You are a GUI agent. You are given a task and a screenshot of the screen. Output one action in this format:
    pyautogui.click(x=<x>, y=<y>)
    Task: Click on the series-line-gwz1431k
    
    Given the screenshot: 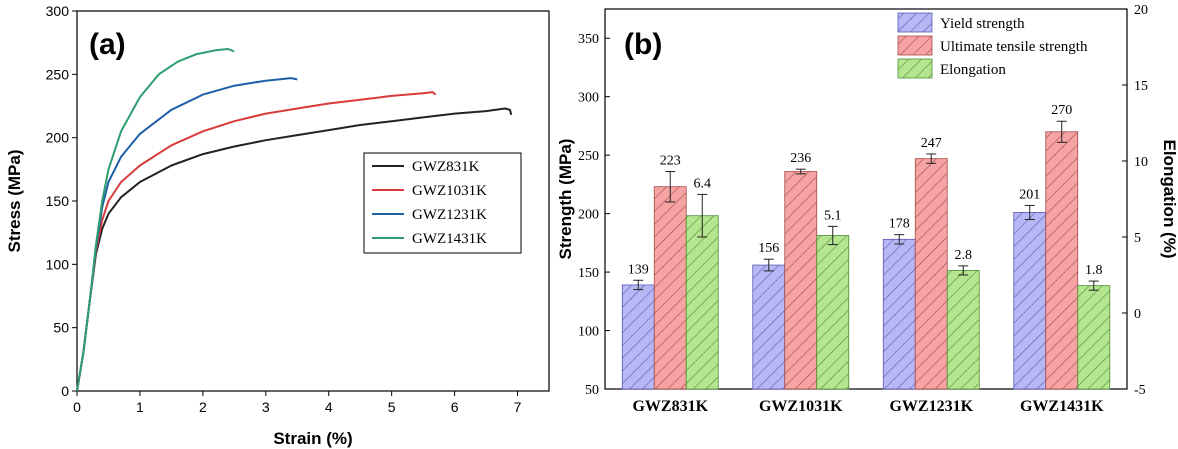 What is the action you would take?
    pyautogui.click(x=155, y=220)
    